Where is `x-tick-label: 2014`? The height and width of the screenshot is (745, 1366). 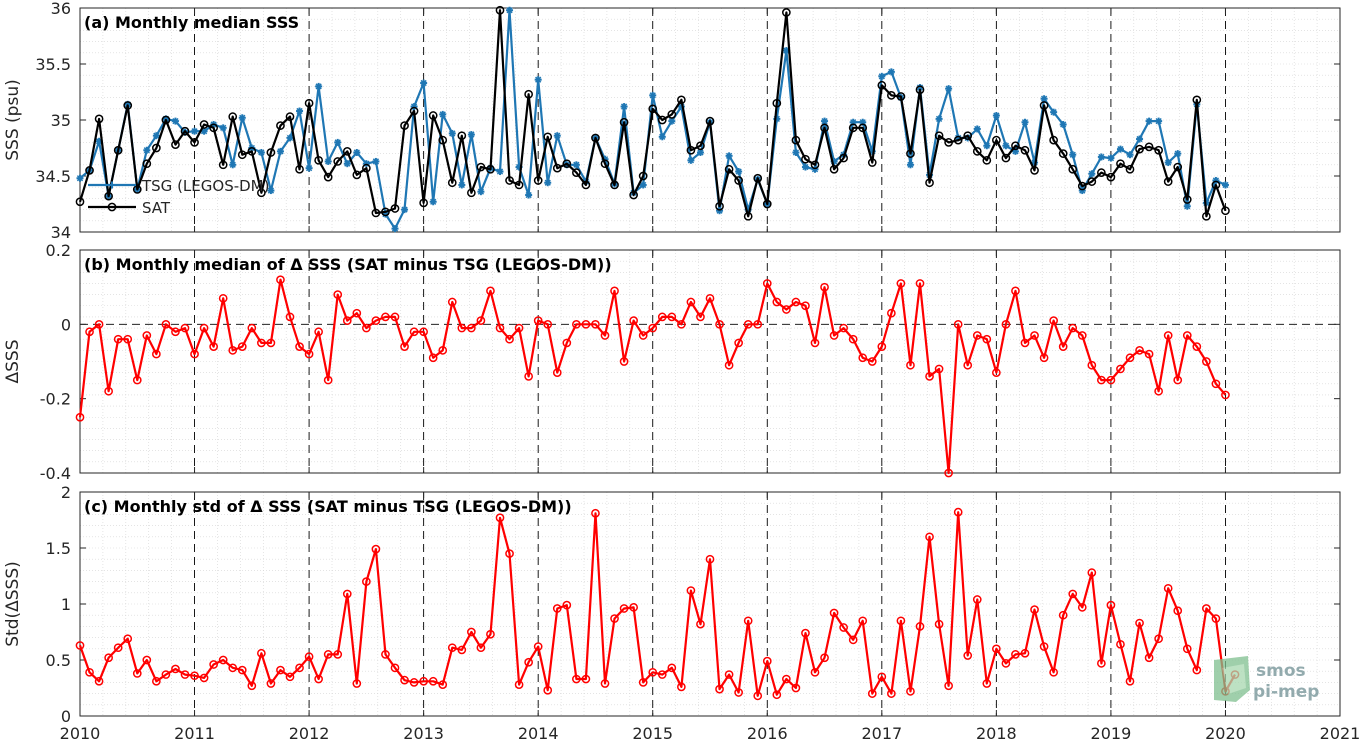 x-tick-label: 2014 is located at coordinates (538, 733).